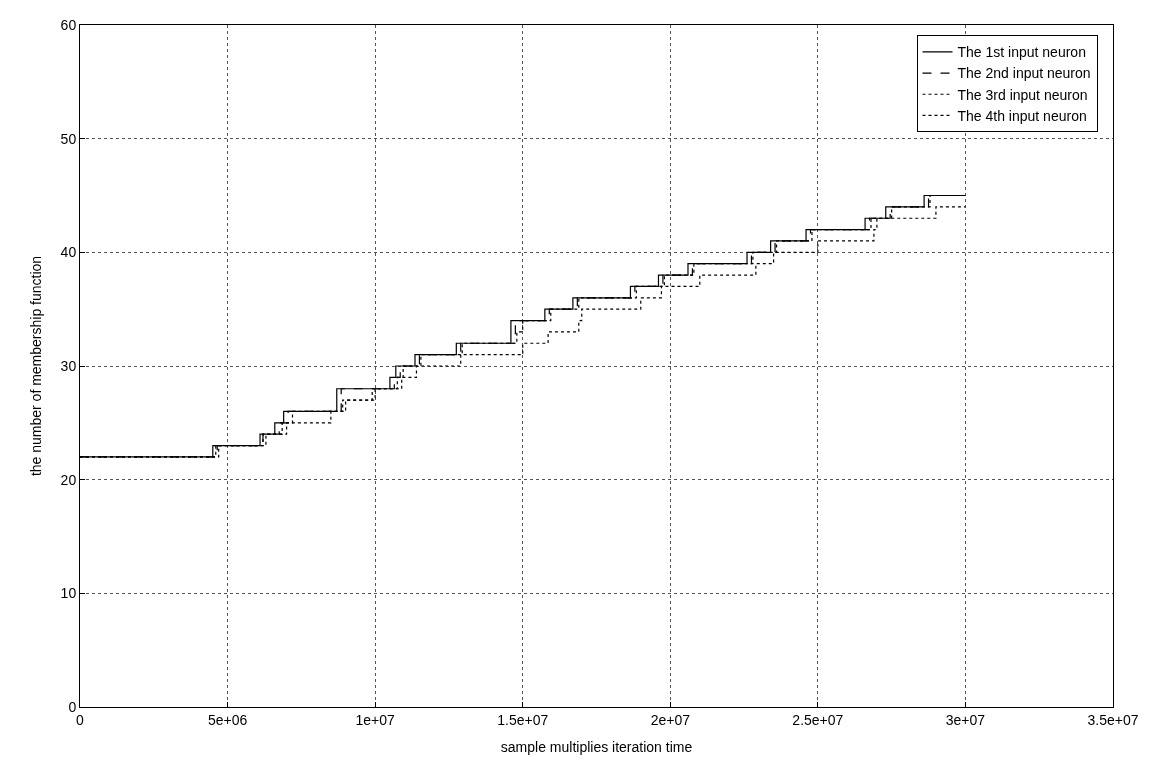  Describe the element at coordinates (68, 138) in the screenshot. I see `y-tick-label: 50` at that location.